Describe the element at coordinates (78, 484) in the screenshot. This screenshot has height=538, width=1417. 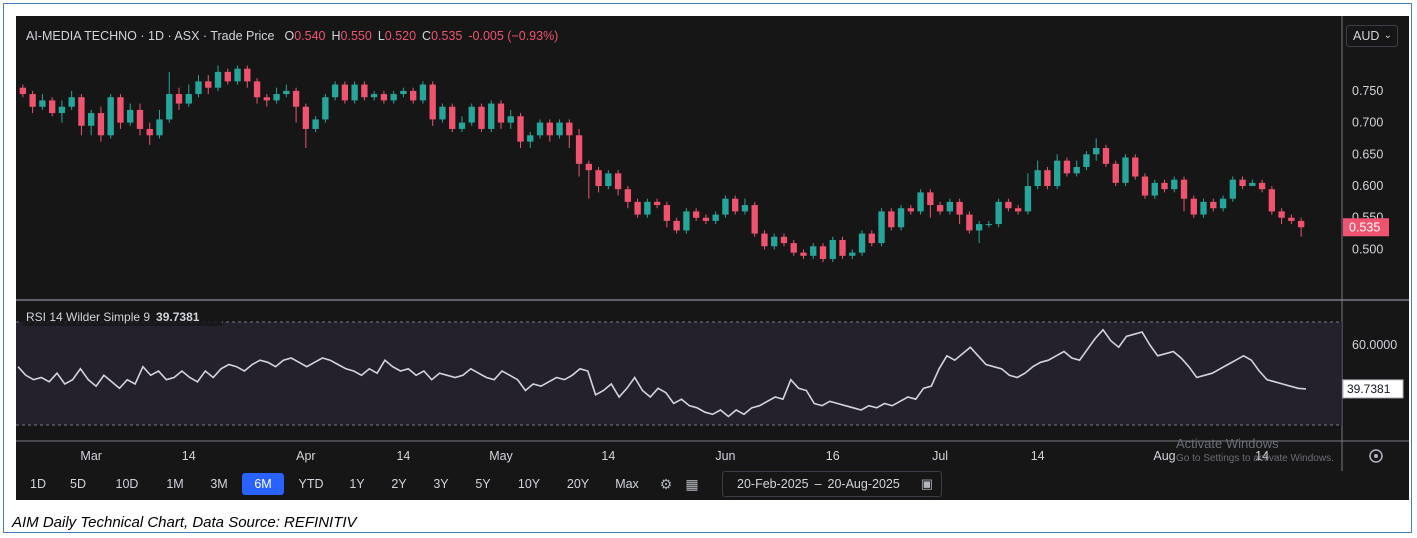
I see `tf-5d-button: 5D` at that location.